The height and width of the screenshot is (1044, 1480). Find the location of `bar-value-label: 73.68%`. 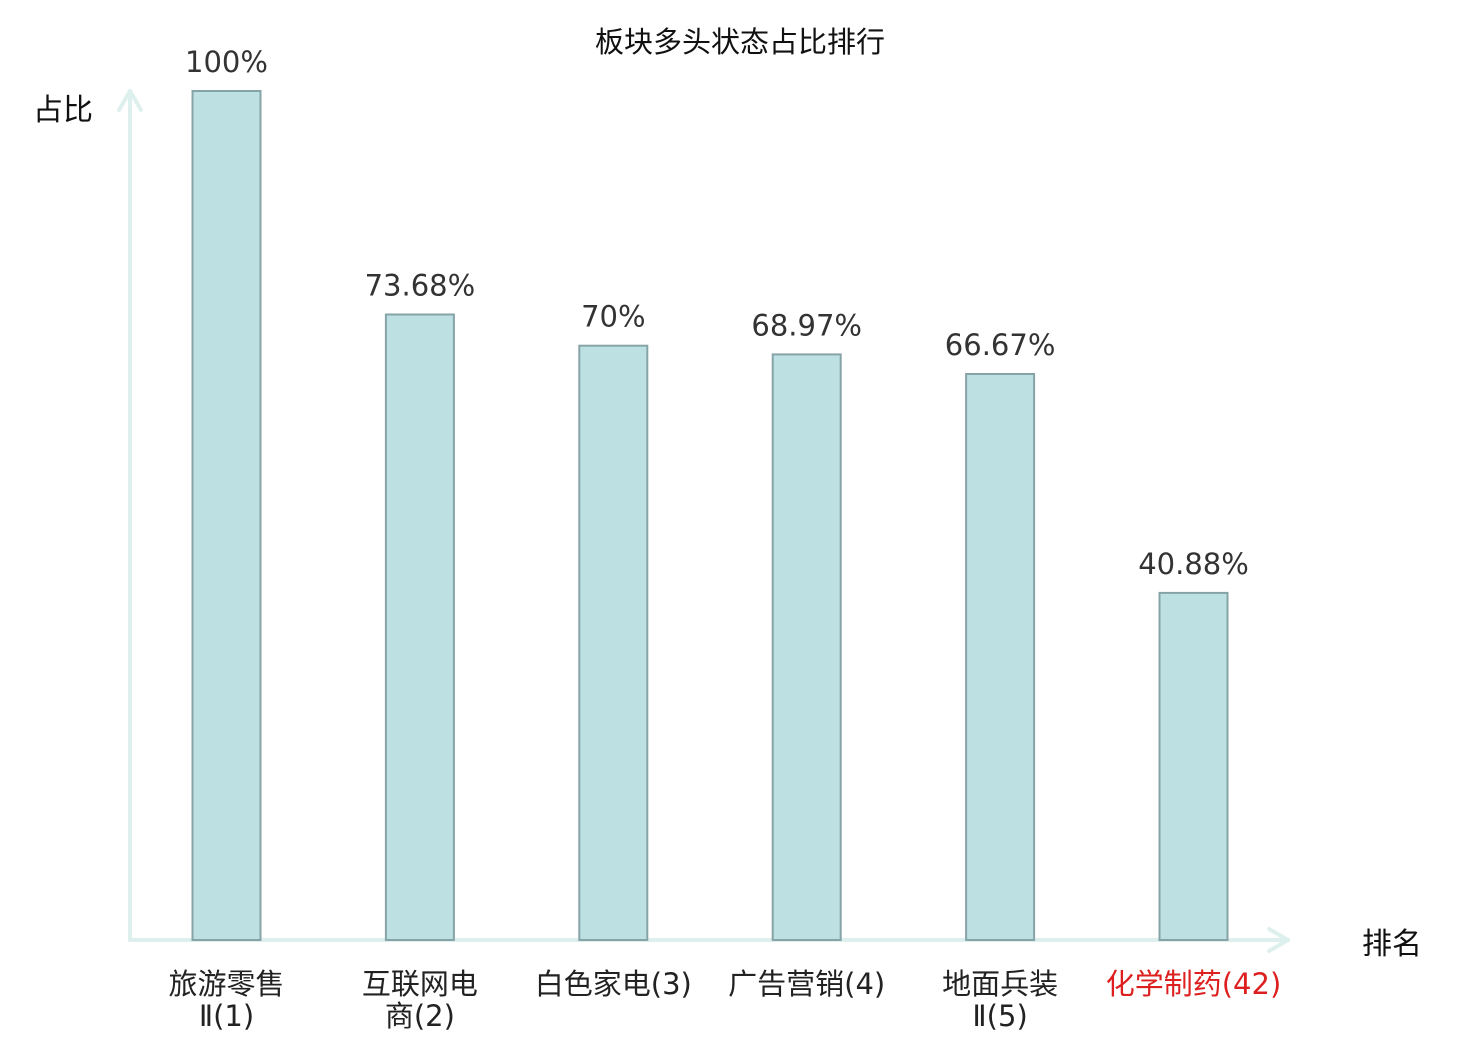

bar-value-label: 73.68% is located at coordinates (420, 286).